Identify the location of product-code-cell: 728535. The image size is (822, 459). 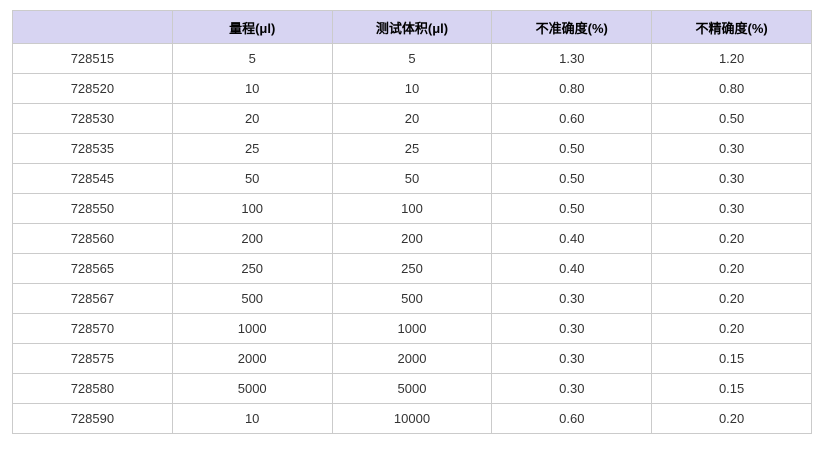
(92, 148).